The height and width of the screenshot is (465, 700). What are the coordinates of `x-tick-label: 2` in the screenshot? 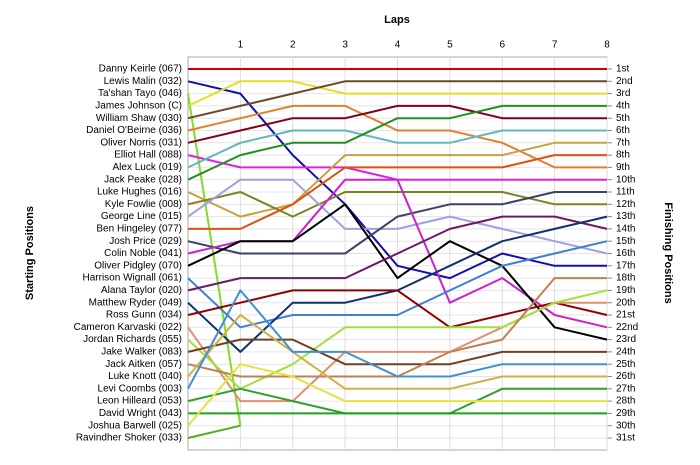 It's located at (293, 45).